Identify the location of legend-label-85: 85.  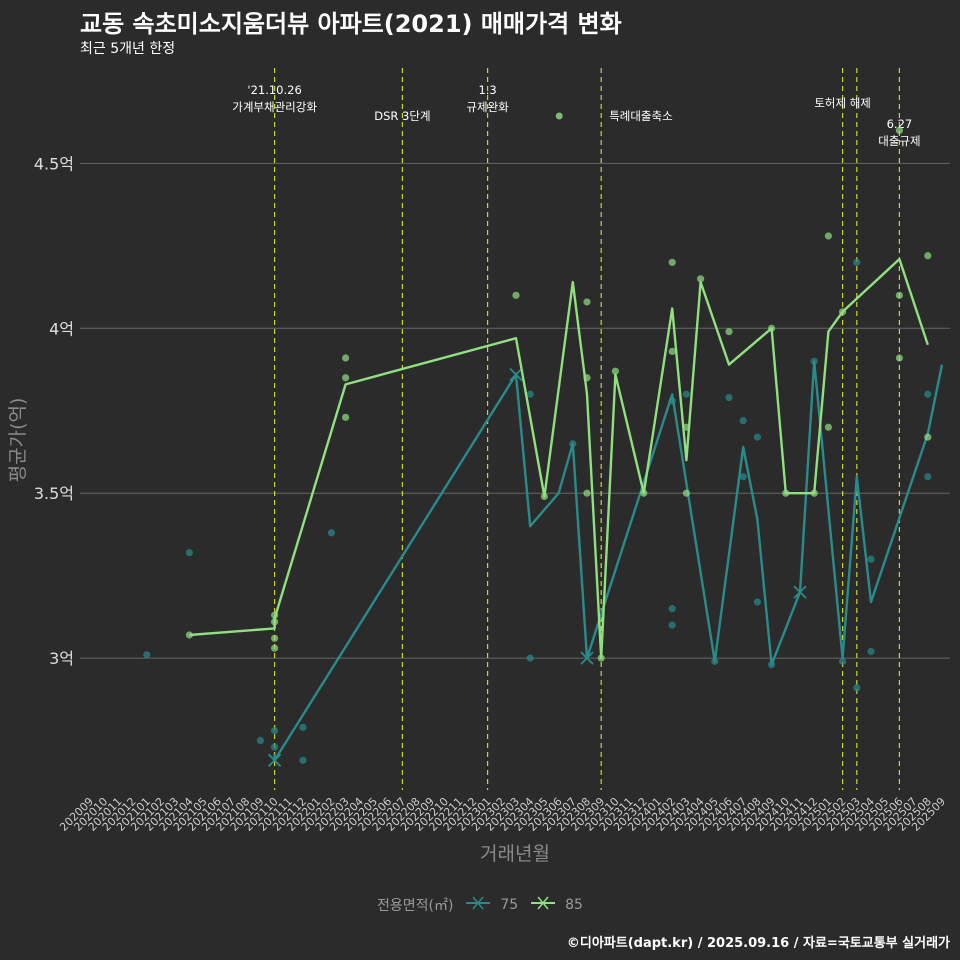
(574, 905).